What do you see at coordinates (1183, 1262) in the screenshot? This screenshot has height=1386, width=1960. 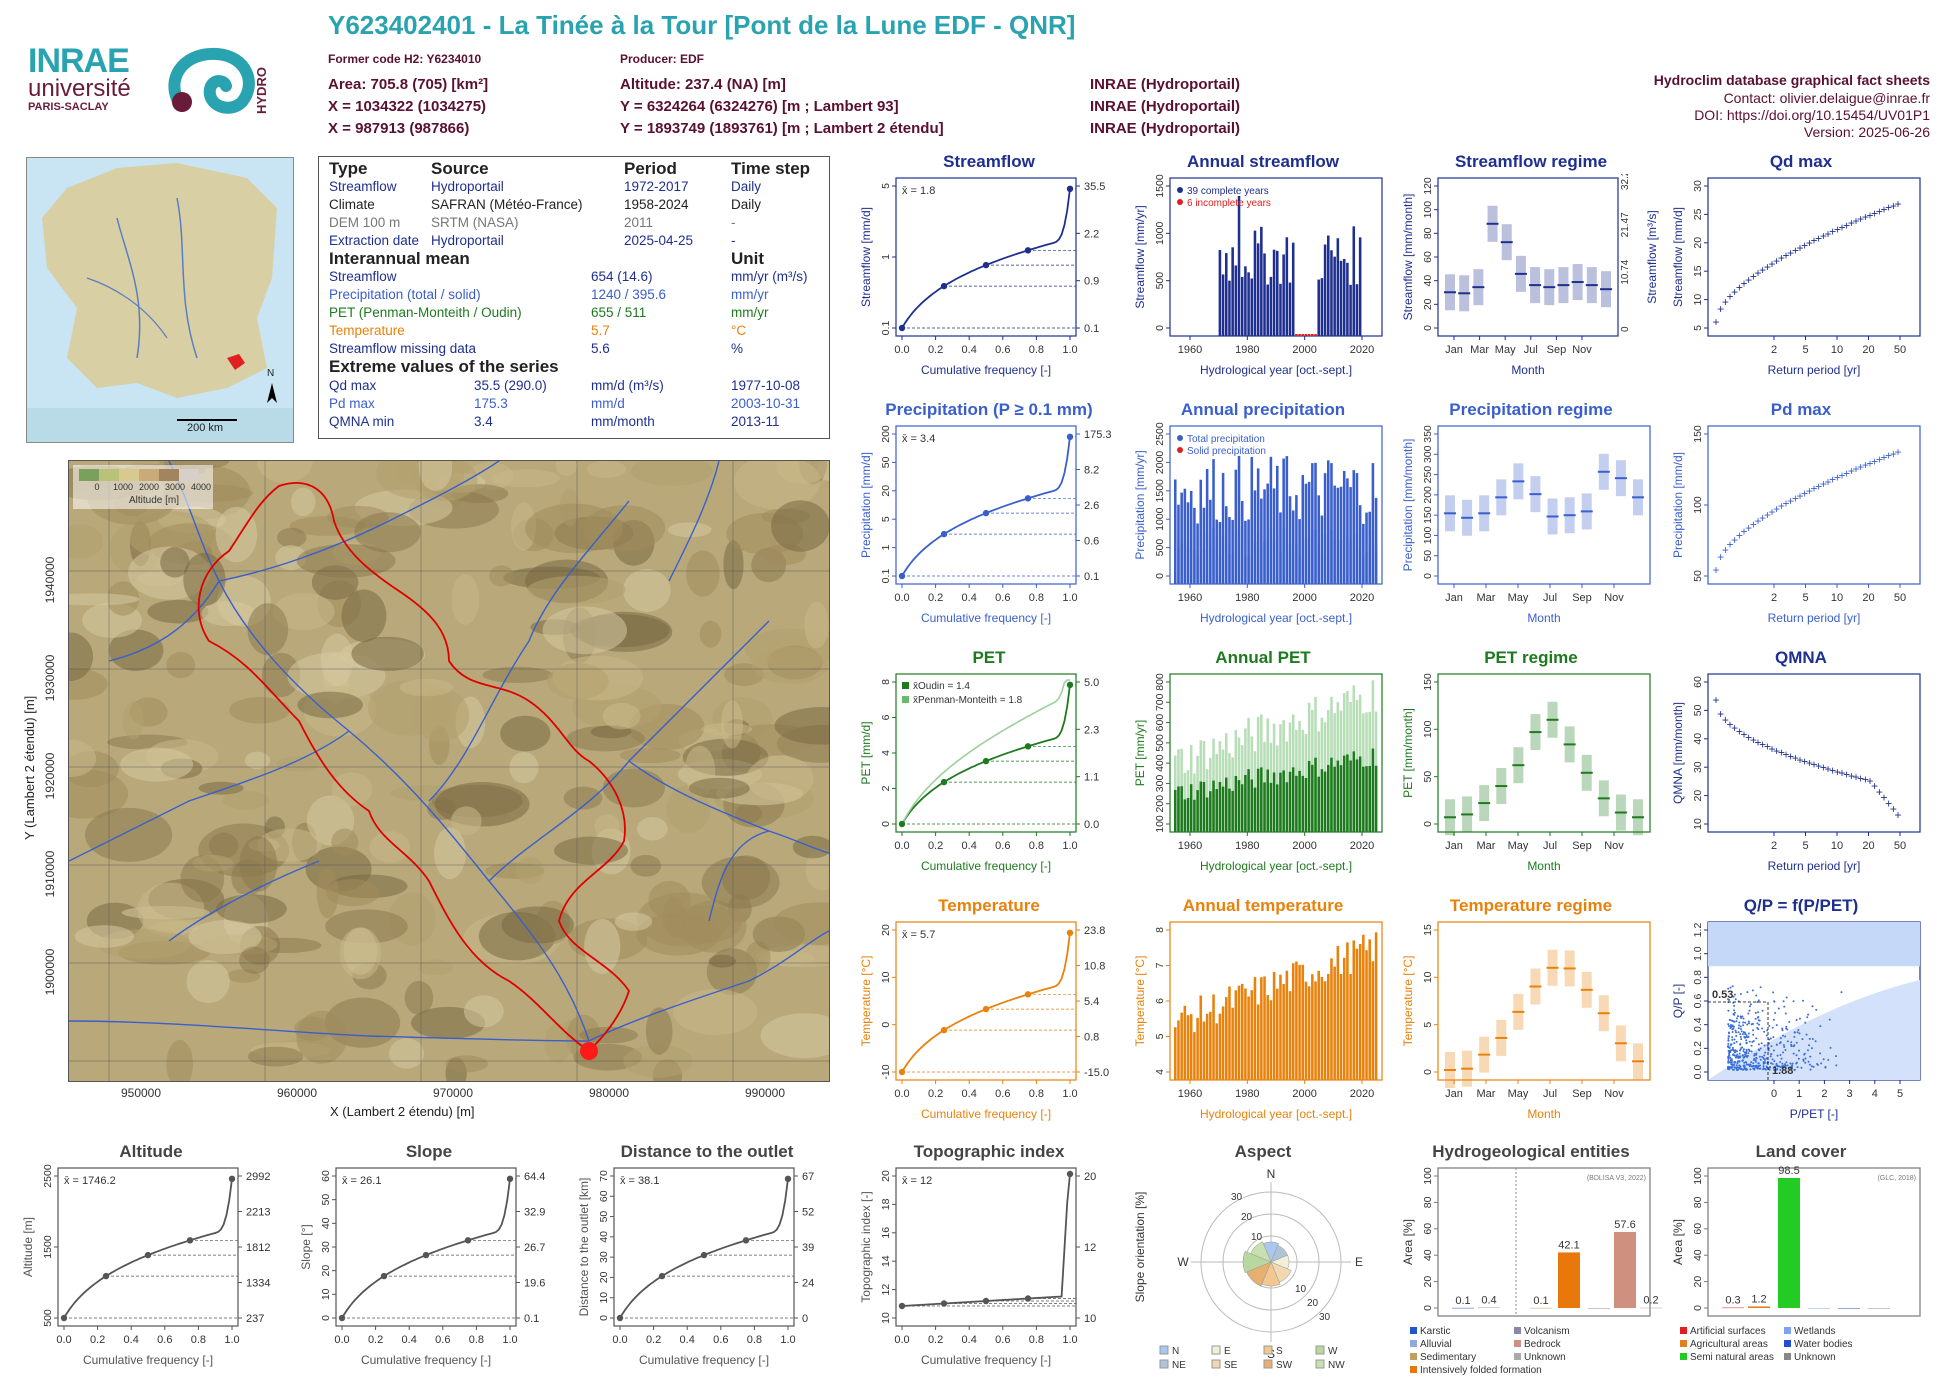 I see `direction-label: W` at bounding box center [1183, 1262].